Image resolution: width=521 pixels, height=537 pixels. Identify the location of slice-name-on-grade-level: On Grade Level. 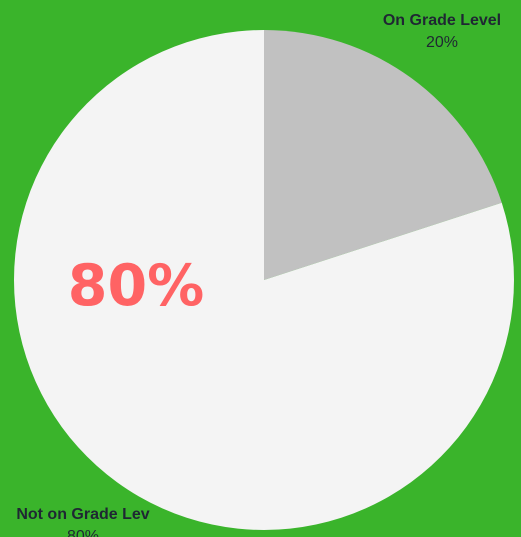
(442, 20).